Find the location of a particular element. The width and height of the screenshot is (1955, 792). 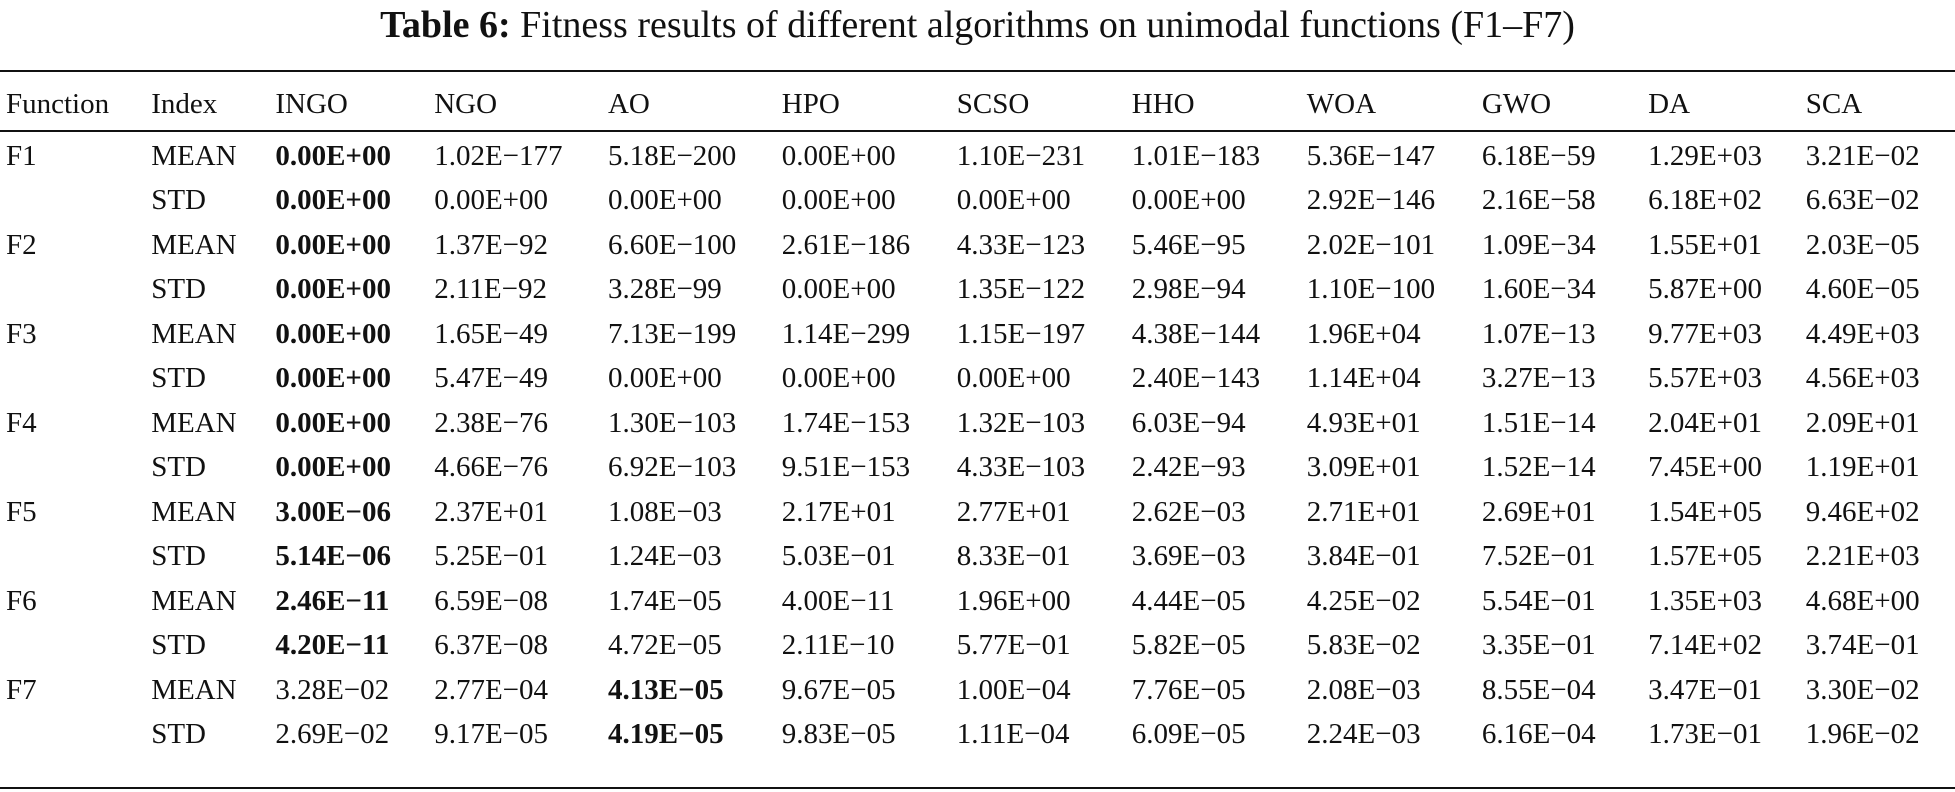

value-cell: 4.49E+03 is located at coordinates (1862, 333).